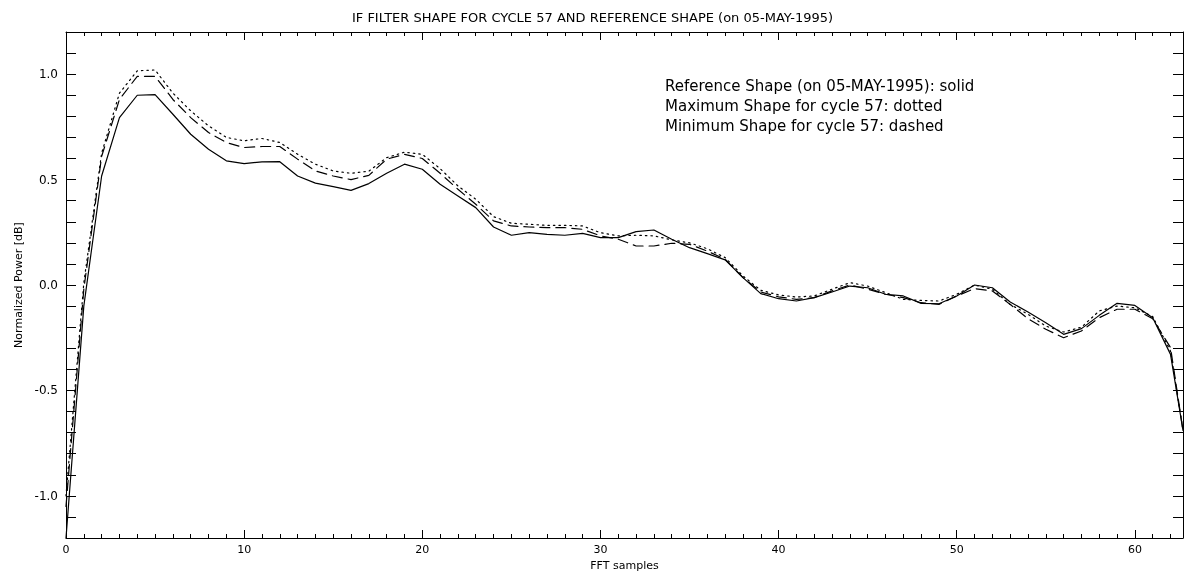 Image resolution: width=1185 pixels, height=576 pixels. Describe the element at coordinates (46, 495) in the screenshot. I see `y-tick-label: -1.0` at that location.